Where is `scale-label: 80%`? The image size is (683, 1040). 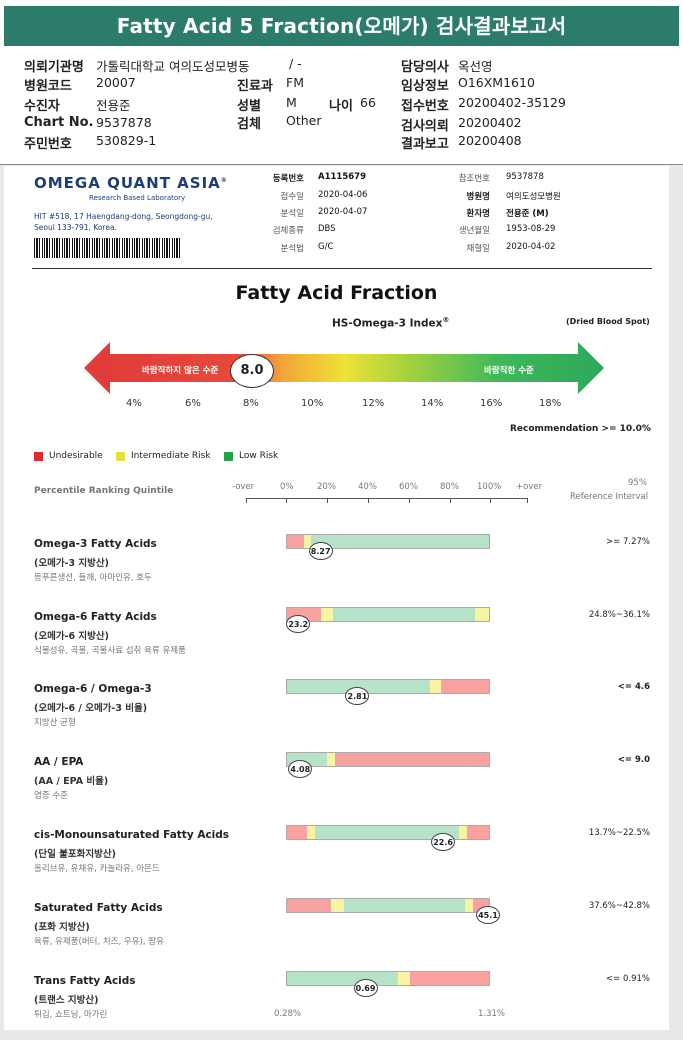 scale-label: 80% is located at coordinates (449, 487).